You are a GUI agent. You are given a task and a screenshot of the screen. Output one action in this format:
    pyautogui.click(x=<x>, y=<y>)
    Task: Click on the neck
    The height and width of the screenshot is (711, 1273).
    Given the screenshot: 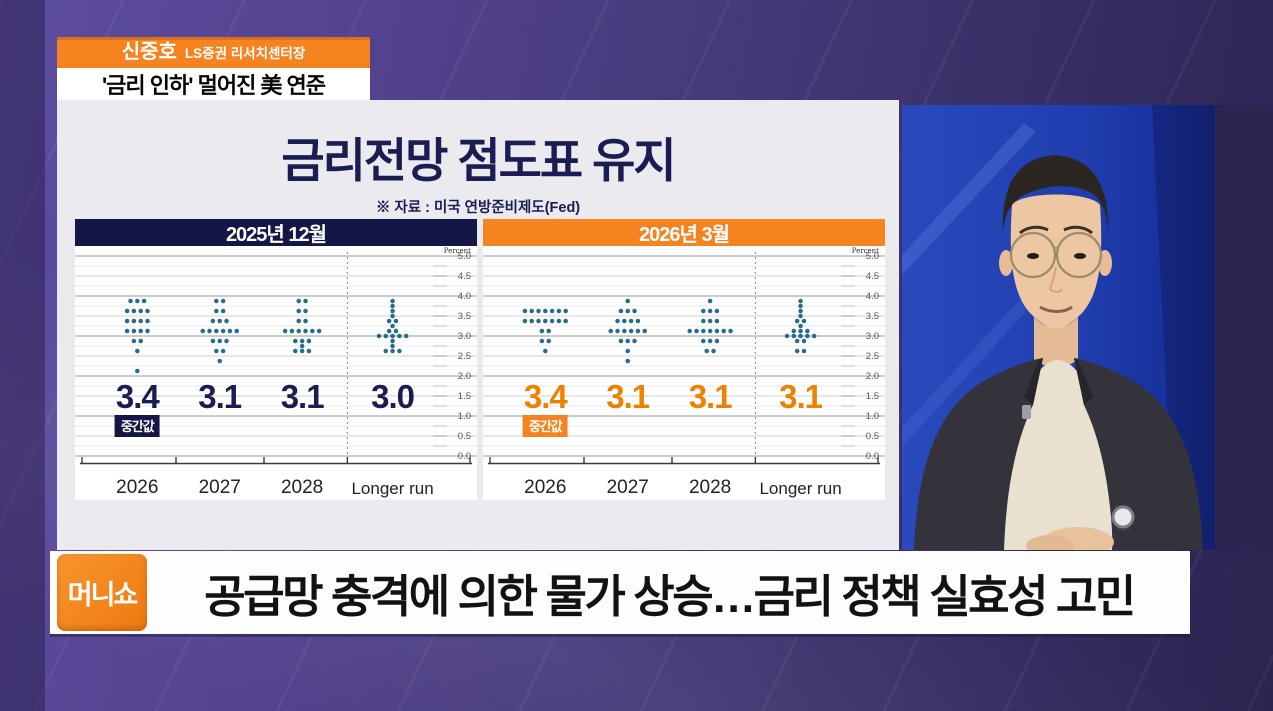 What is the action you would take?
    pyautogui.click(x=1056, y=342)
    